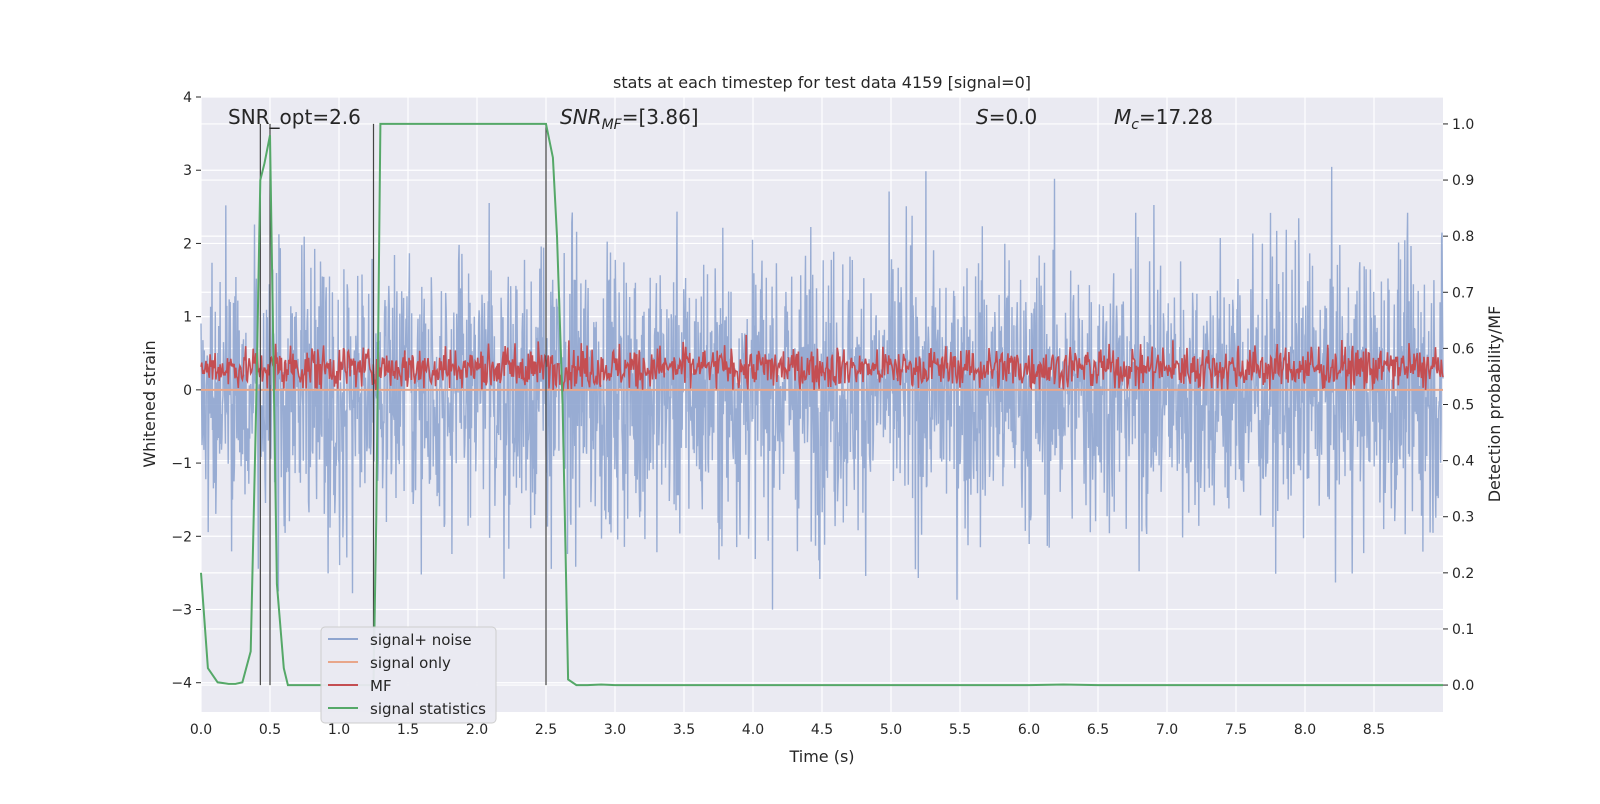 The height and width of the screenshot is (804, 1600). I want to click on y2-tick-label: 0.1, so click(1463, 630).